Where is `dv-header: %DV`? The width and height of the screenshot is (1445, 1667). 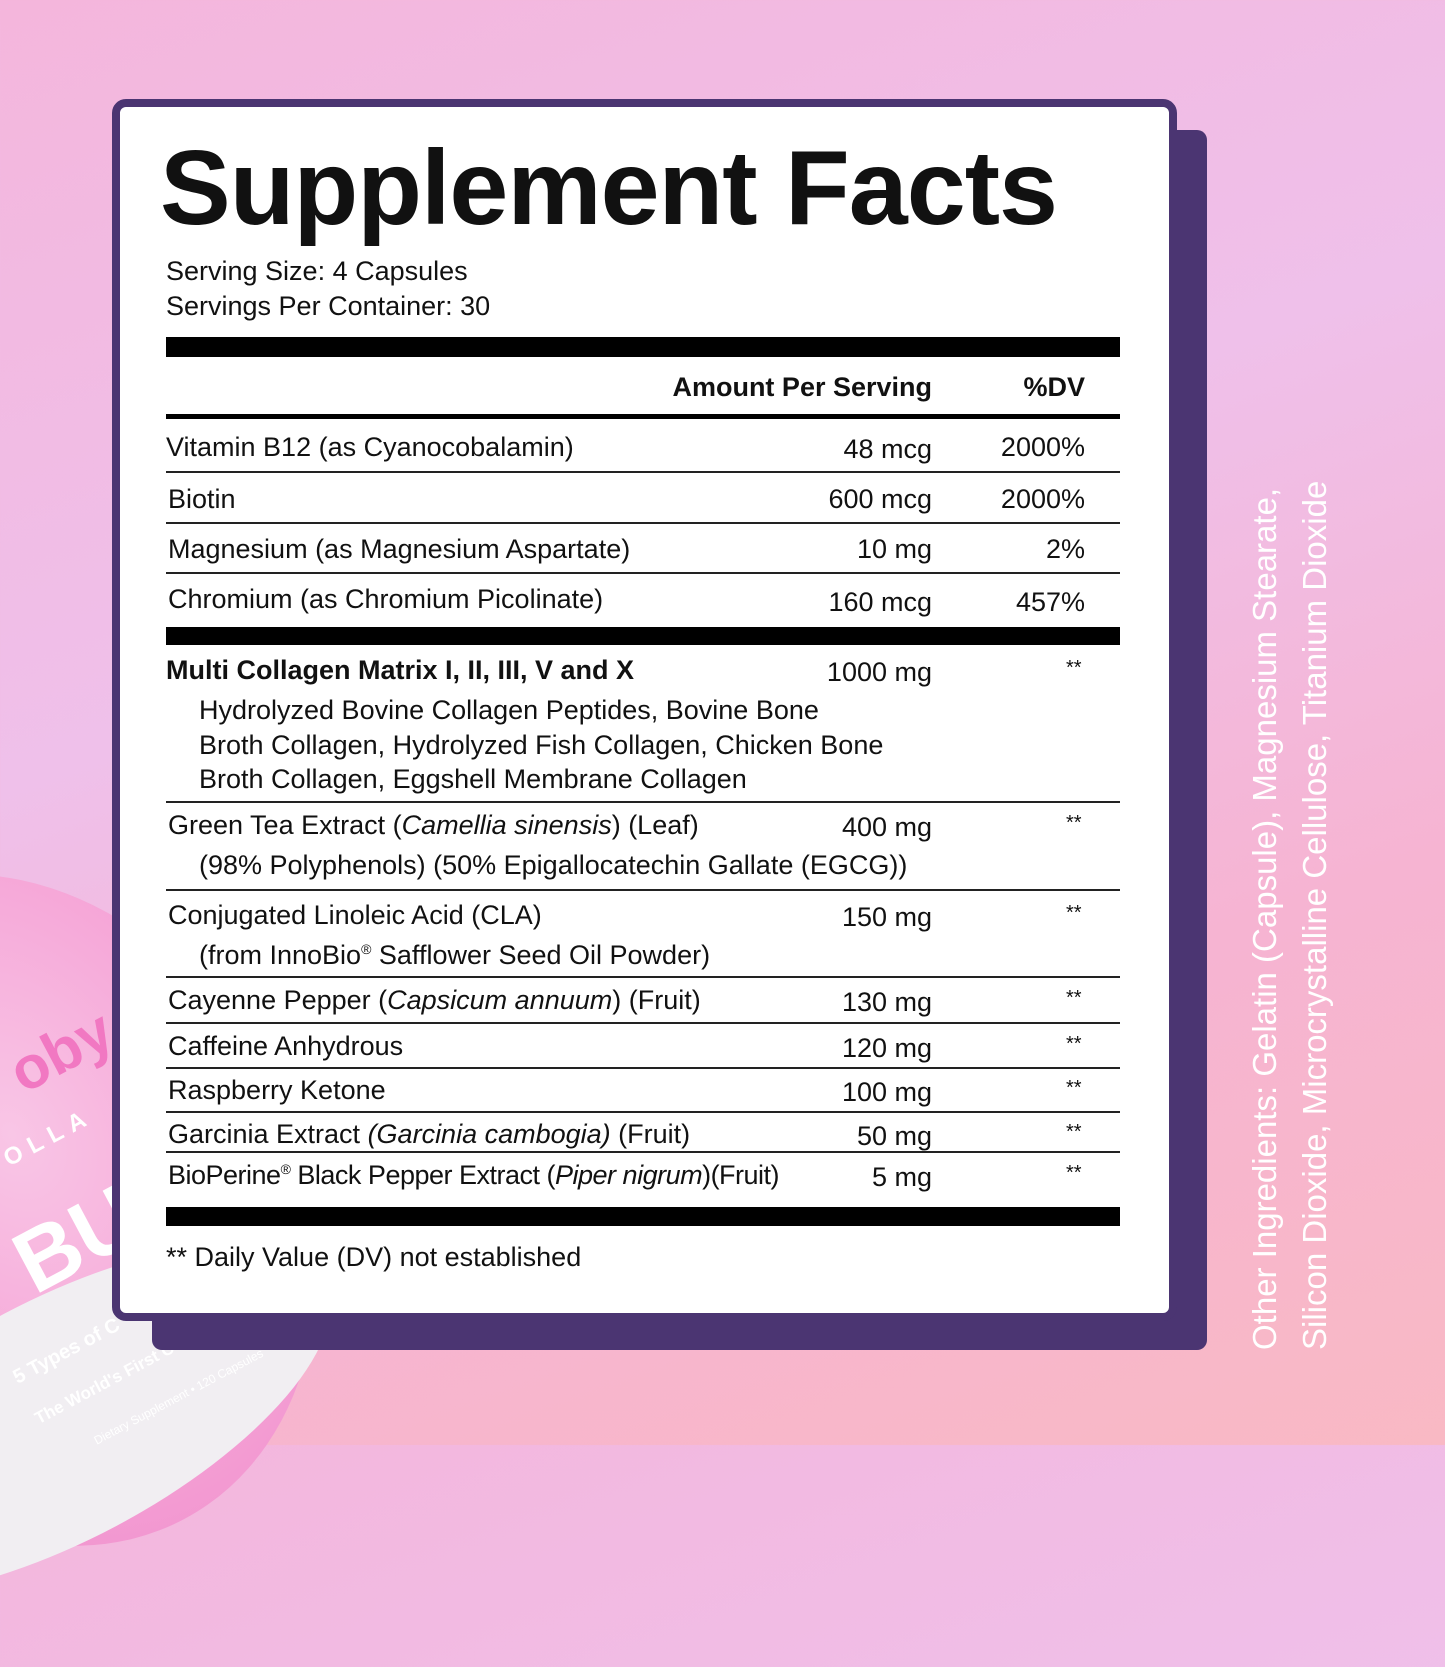
dv-header: %DV is located at coordinates (1054, 387).